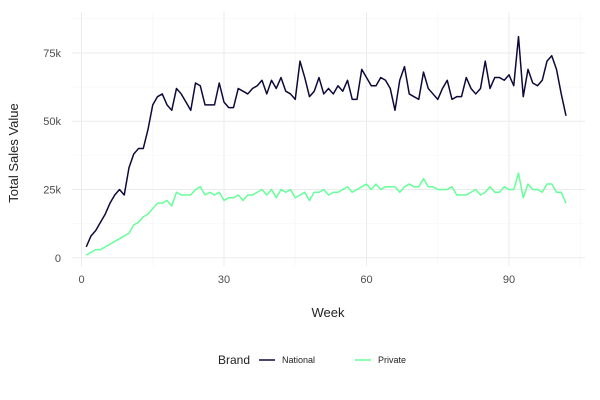 This screenshot has height=400, width=600. What do you see at coordinates (52, 156) in the screenshot?
I see `y-axis-ticks: 0 25k 50k 75k` at bounding box center [52, 156].